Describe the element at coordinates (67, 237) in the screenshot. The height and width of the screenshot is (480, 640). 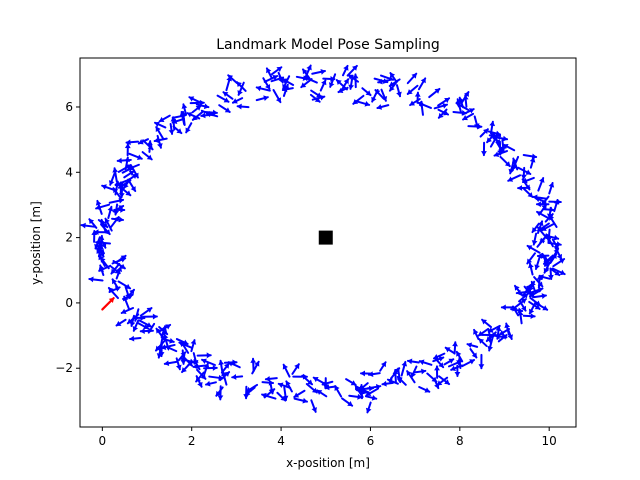
I see `y-axis-ticks: −2 0 2 4 6` at that location.